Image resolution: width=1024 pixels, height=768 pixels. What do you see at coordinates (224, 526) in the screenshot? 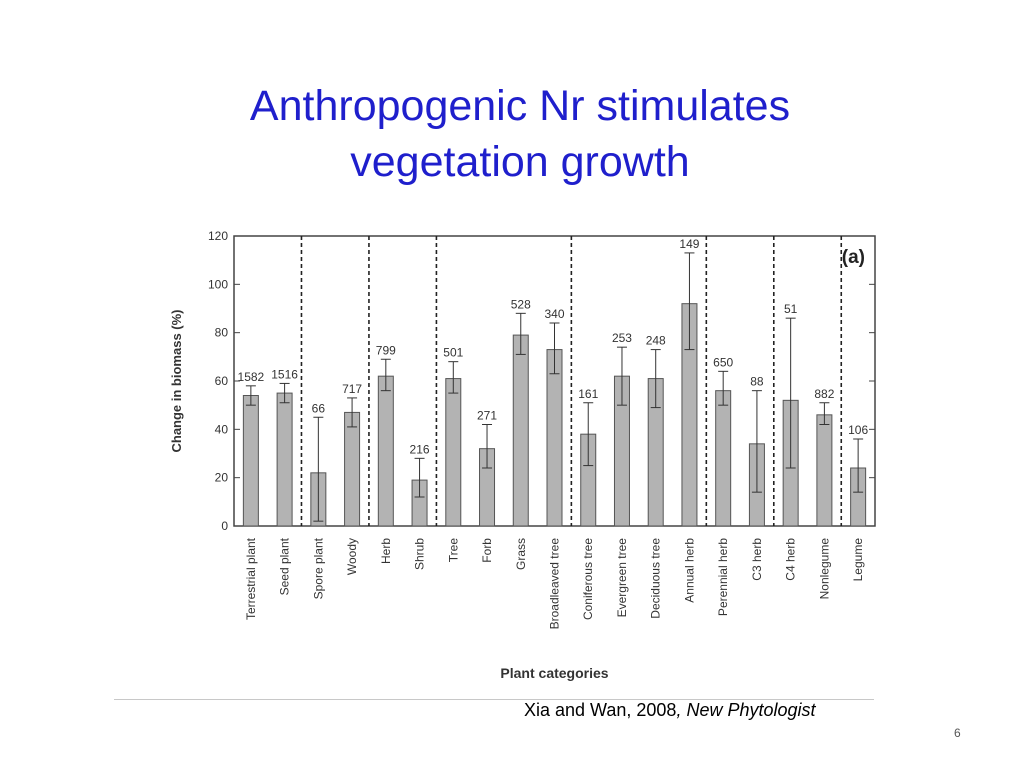
I see `y-tick-label: 0` at bounding box center [224, 526].